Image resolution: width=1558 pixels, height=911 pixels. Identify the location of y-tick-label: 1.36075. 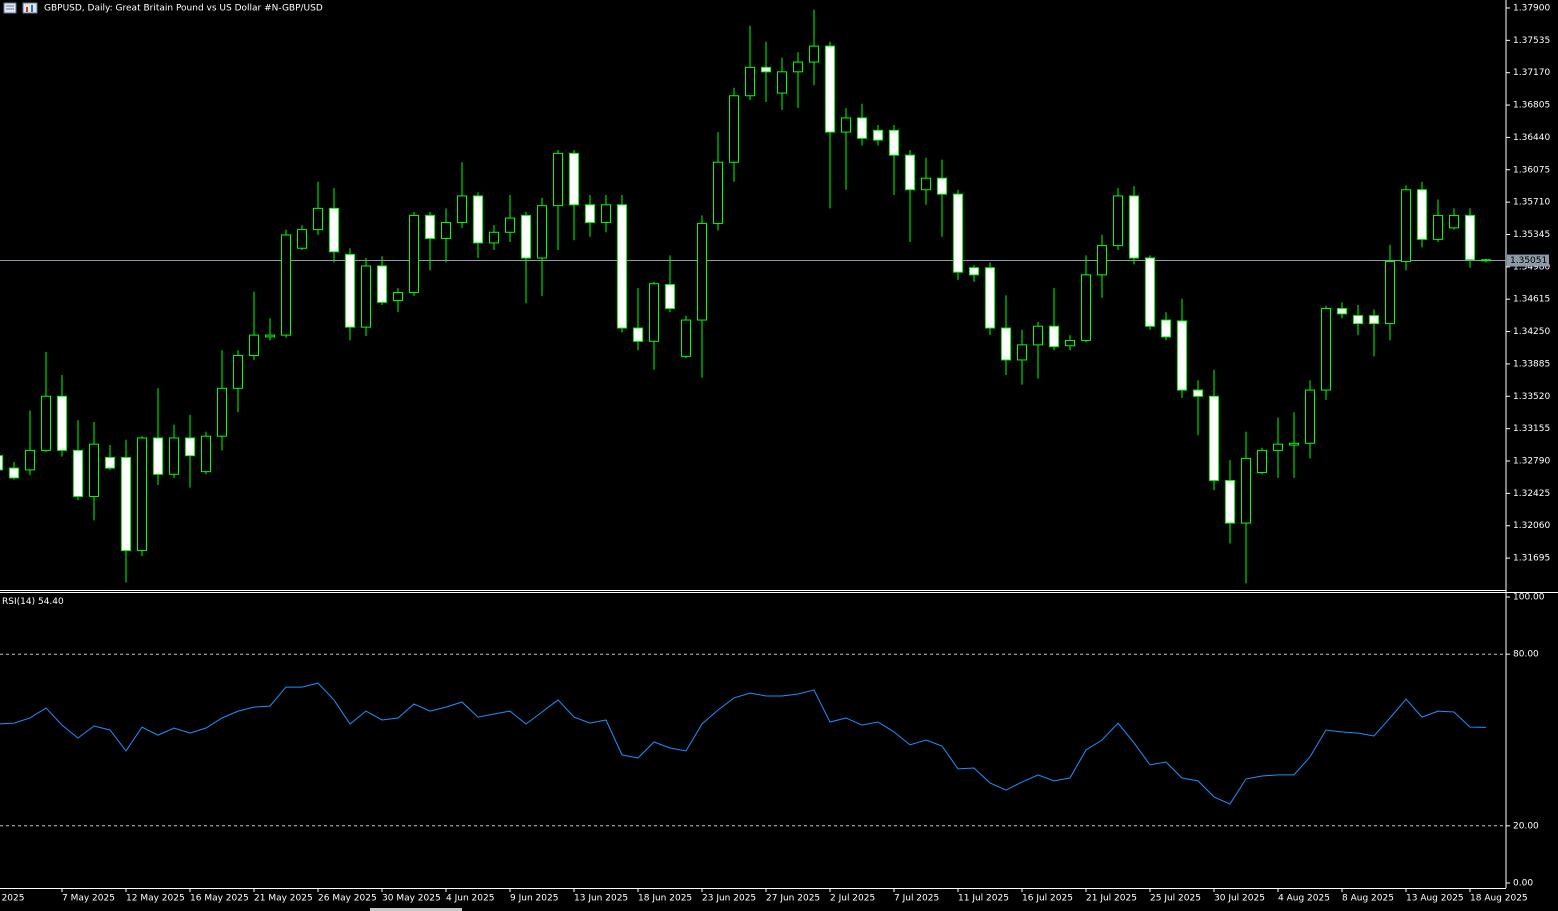
(1531, 170).